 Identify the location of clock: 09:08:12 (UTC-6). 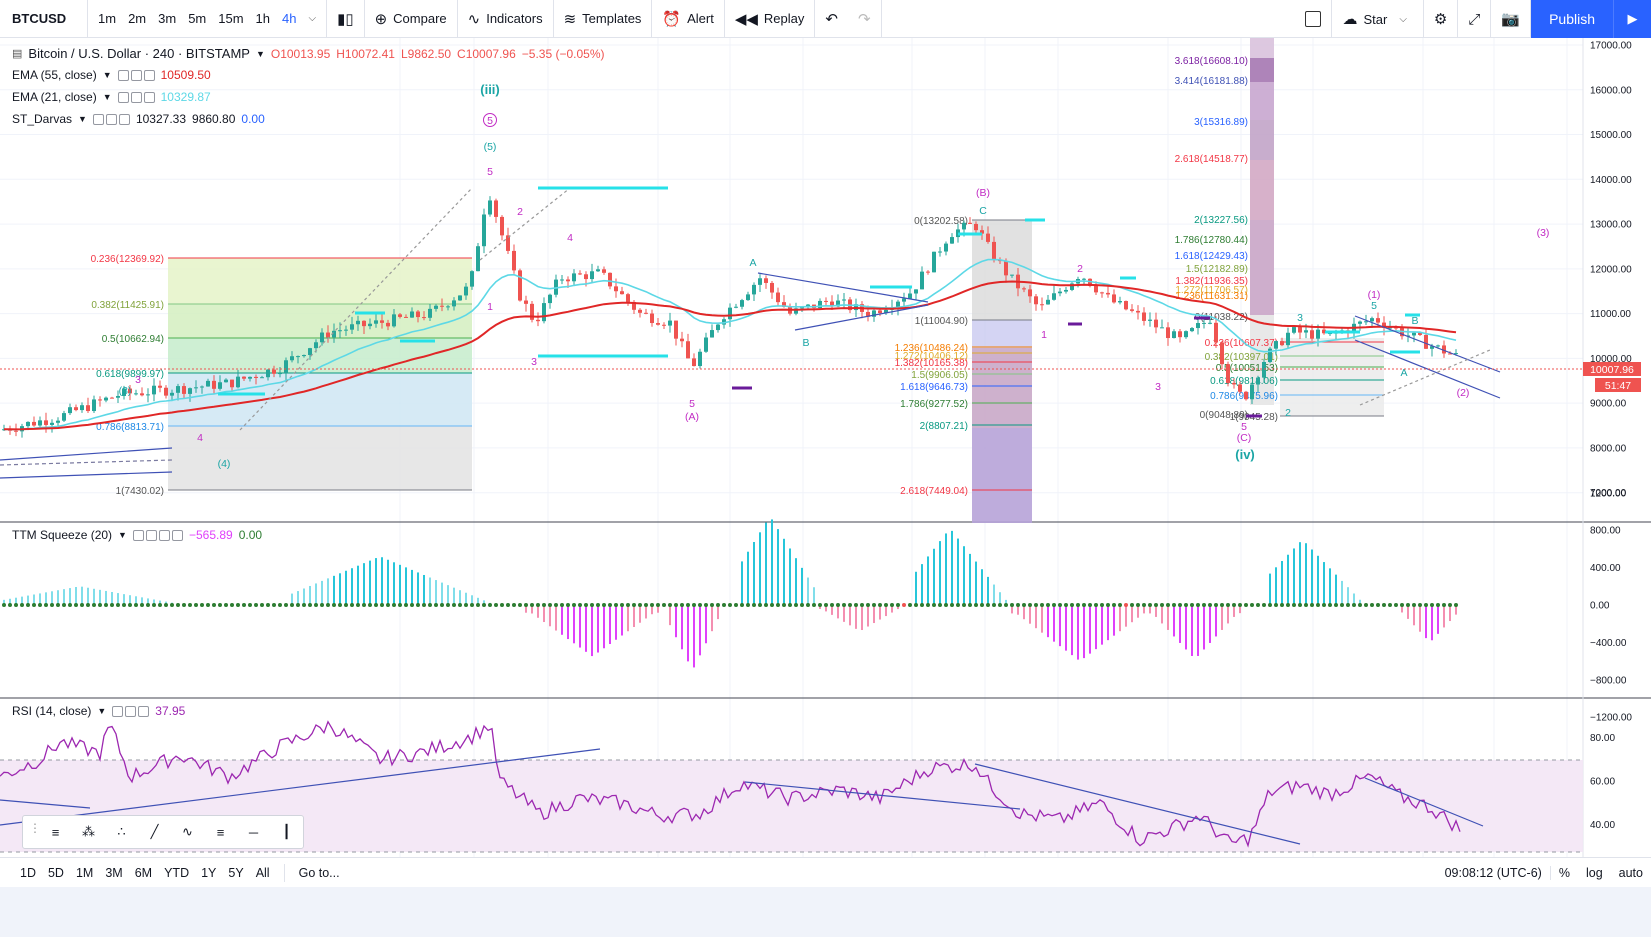
(1493, 873).